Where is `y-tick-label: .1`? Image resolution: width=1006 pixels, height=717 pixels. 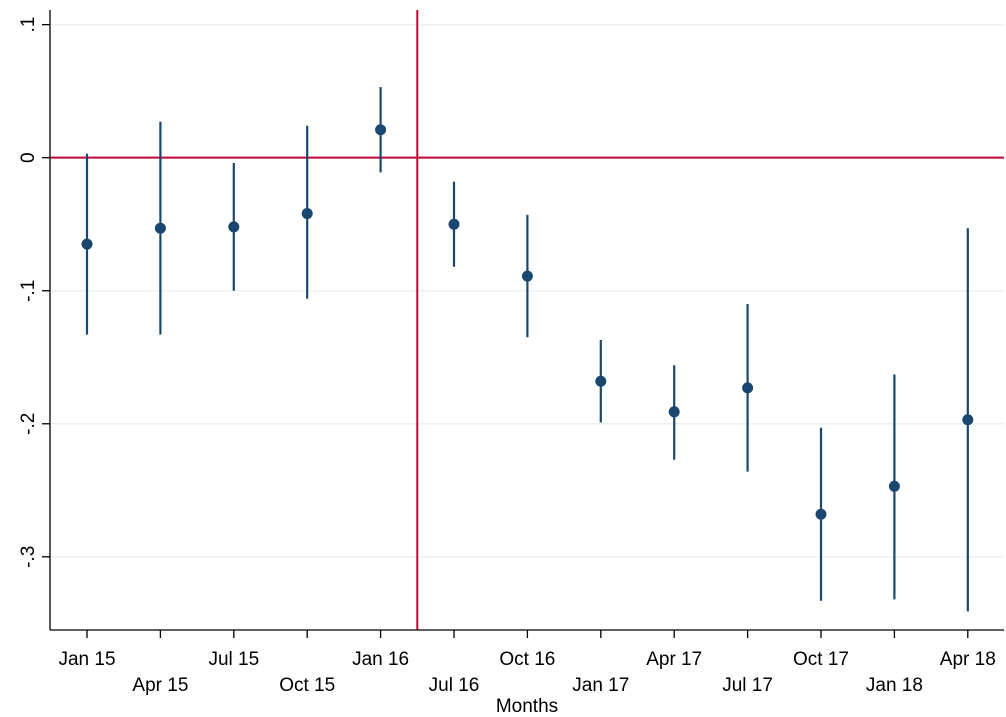
y-tick-label: .1 is located at coordinates (28, 25).